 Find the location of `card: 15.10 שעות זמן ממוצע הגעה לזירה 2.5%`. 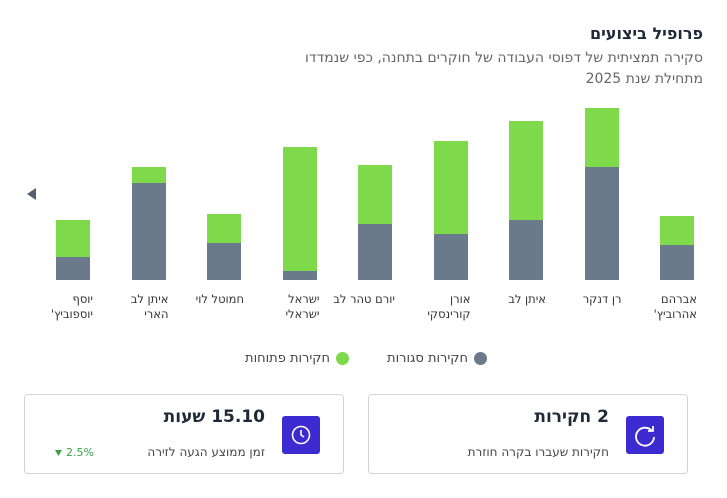

card: 15.10 שעות זמן ממוצע הגעה לזירה 2.5% is located at coordinates (184, 434).